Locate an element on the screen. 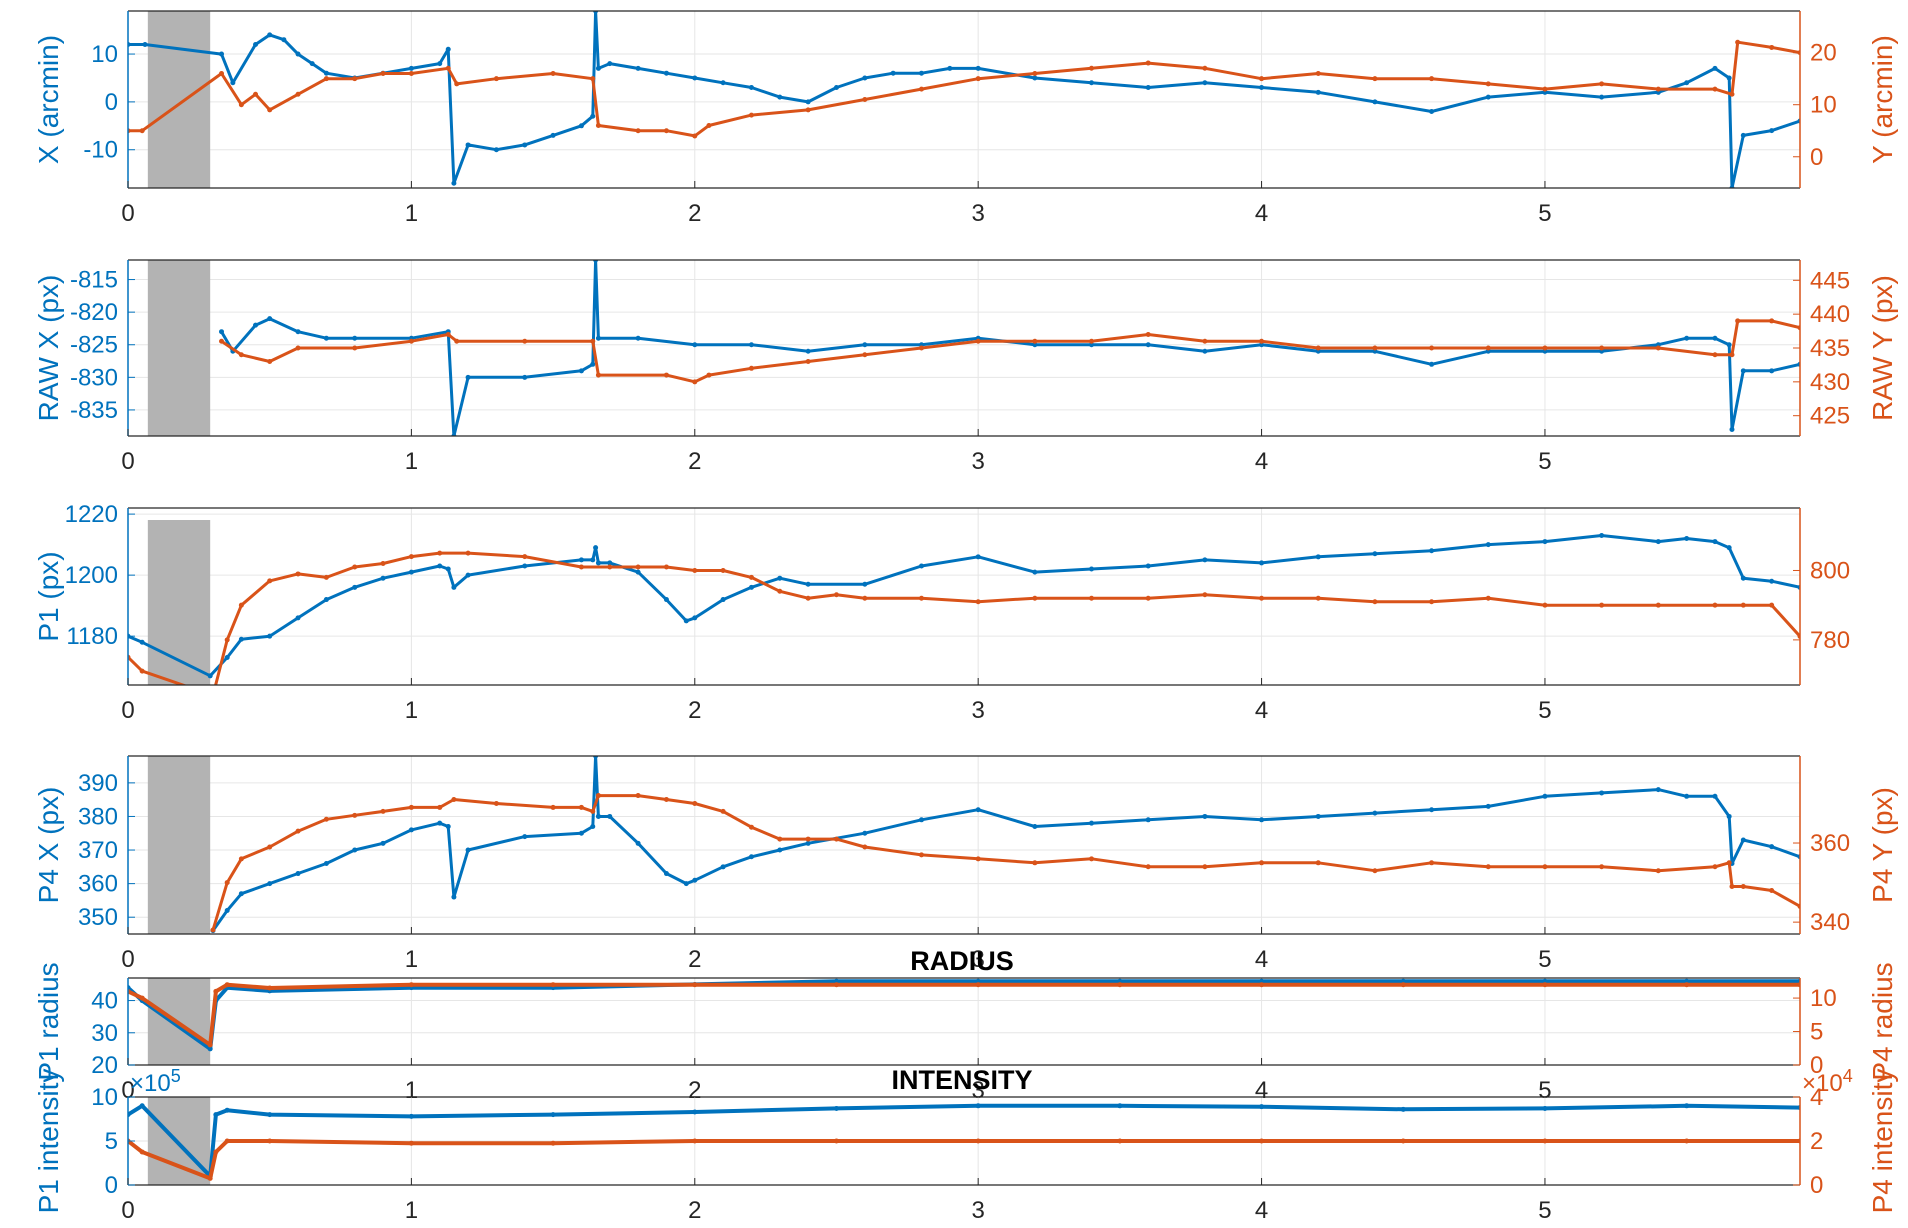  y-right-tick-label: 5 is located at coordinates (1816, 1032).